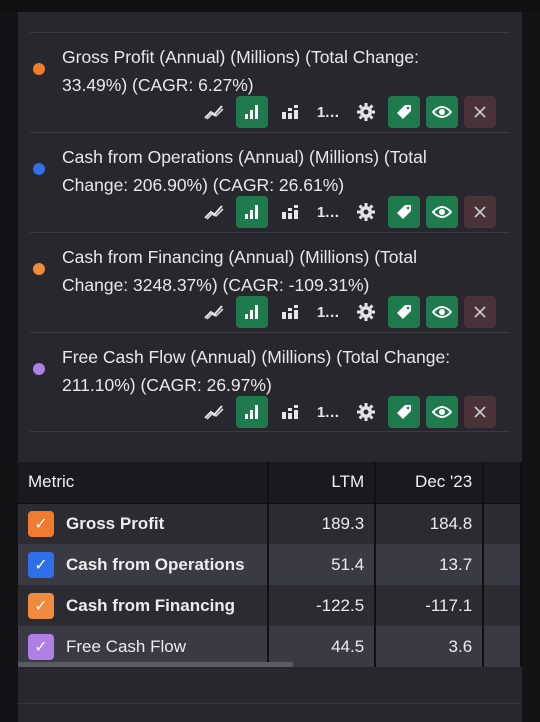  Describe the element at coordinates (430, 483) in the screenshot. I see `header-dec23: Dec '23` at that location.